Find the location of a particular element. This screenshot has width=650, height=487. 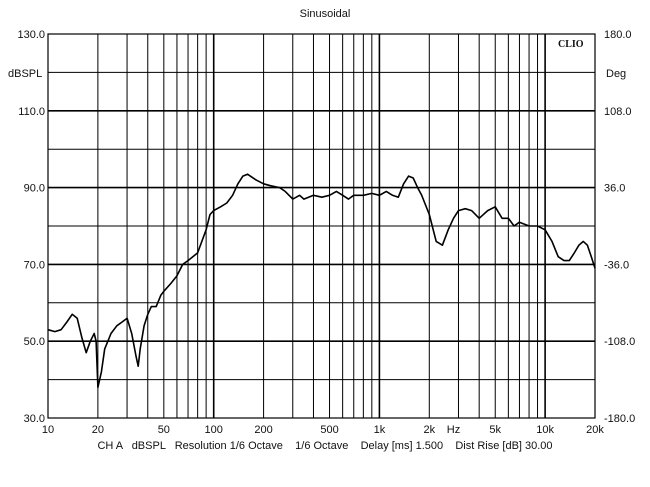

right-axis-unit: Deg is located at coordinates (616, 74).